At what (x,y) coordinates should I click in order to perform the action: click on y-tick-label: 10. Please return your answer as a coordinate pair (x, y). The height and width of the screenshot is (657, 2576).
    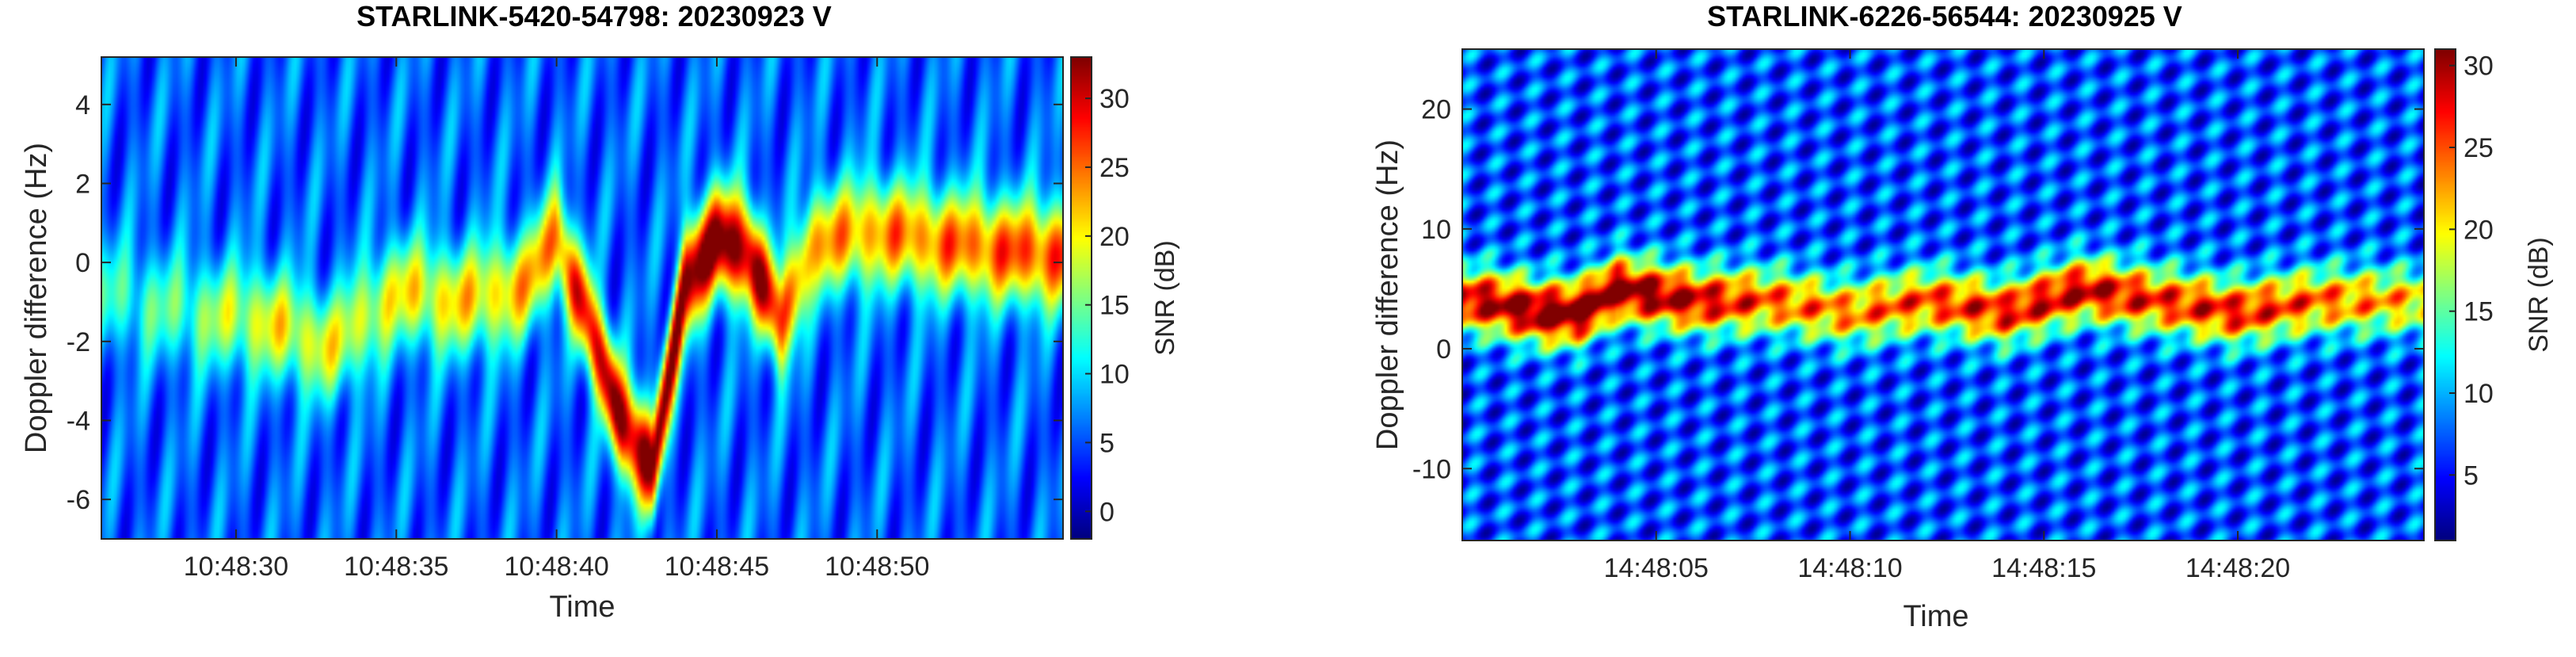
    Looking at the image, I should click on (1436, 230).